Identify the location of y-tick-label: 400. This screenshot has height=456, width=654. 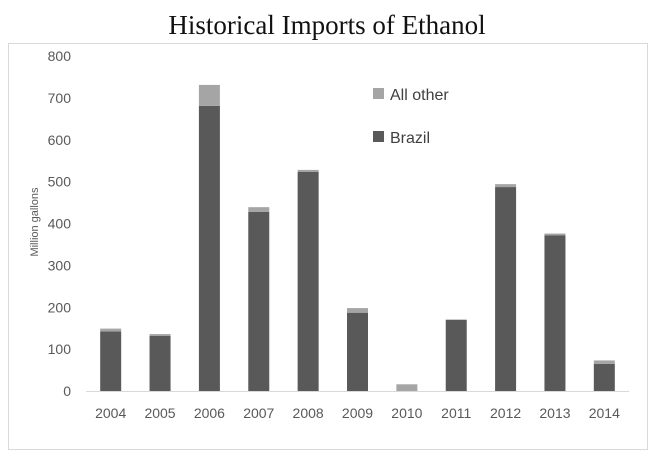
(60, 224).